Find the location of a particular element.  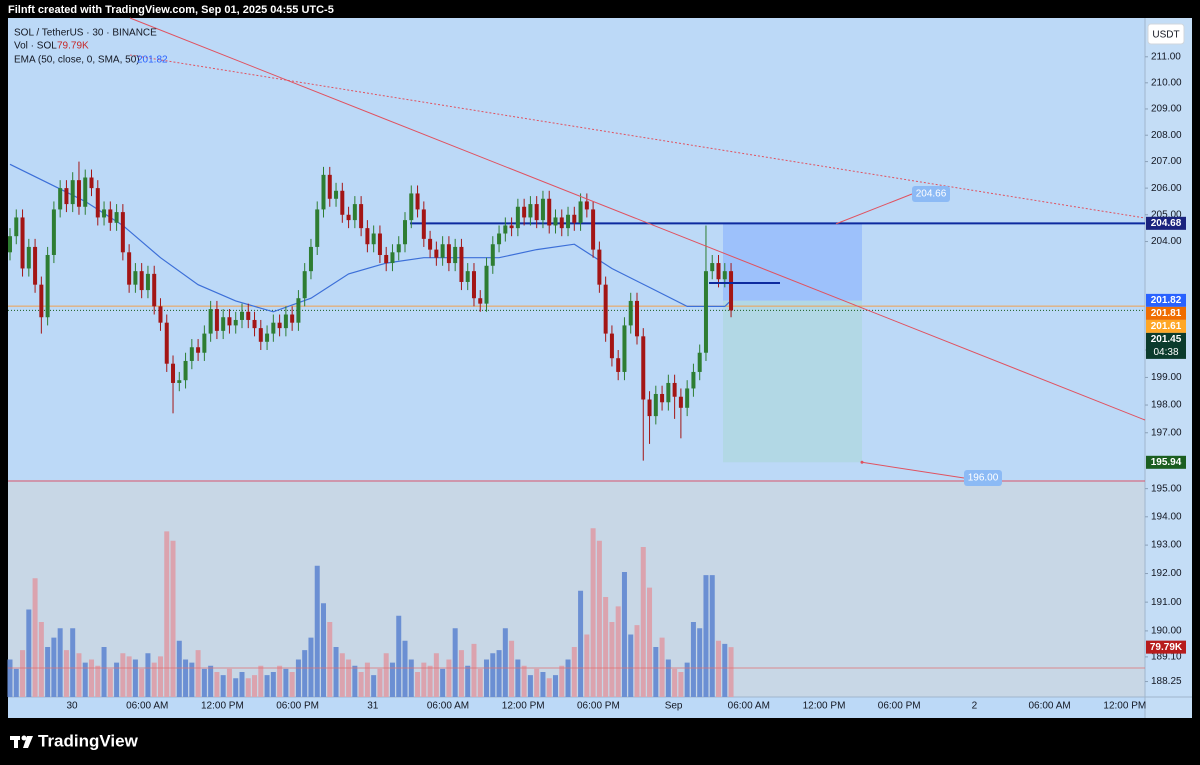

price-axis is located at coordinates (1168, 368).